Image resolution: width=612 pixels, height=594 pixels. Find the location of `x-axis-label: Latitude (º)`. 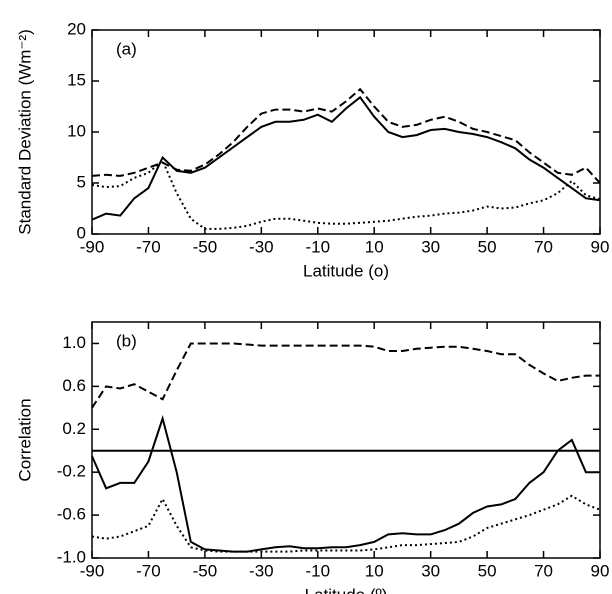

x-axis-label: Latitude (º) is located at coordinates (346, 589).